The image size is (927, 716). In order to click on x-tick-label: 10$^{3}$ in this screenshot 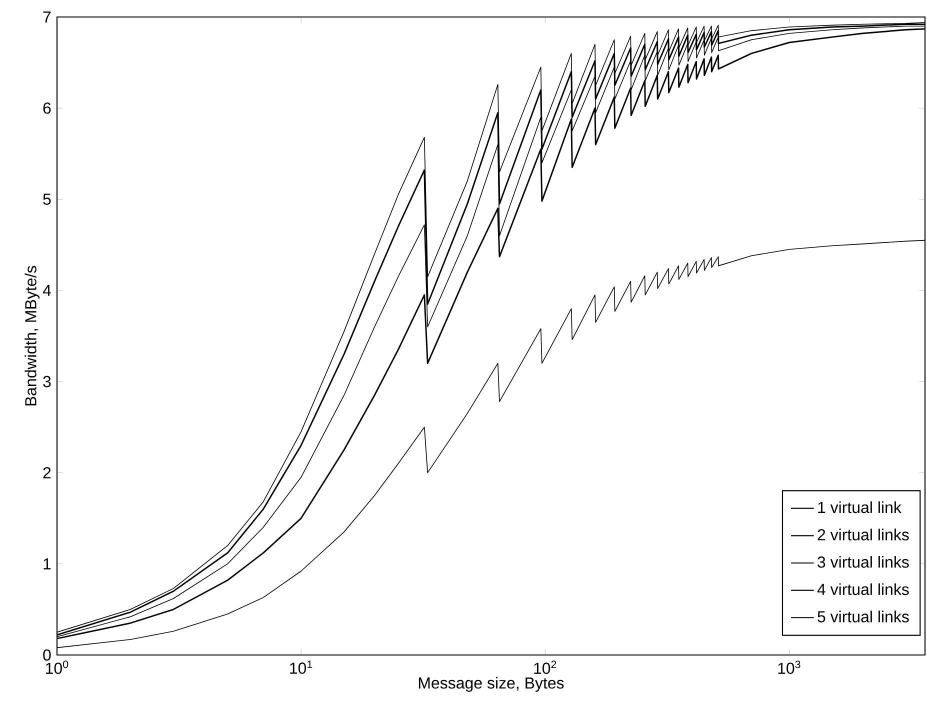, I will do `click(789, 667)`.